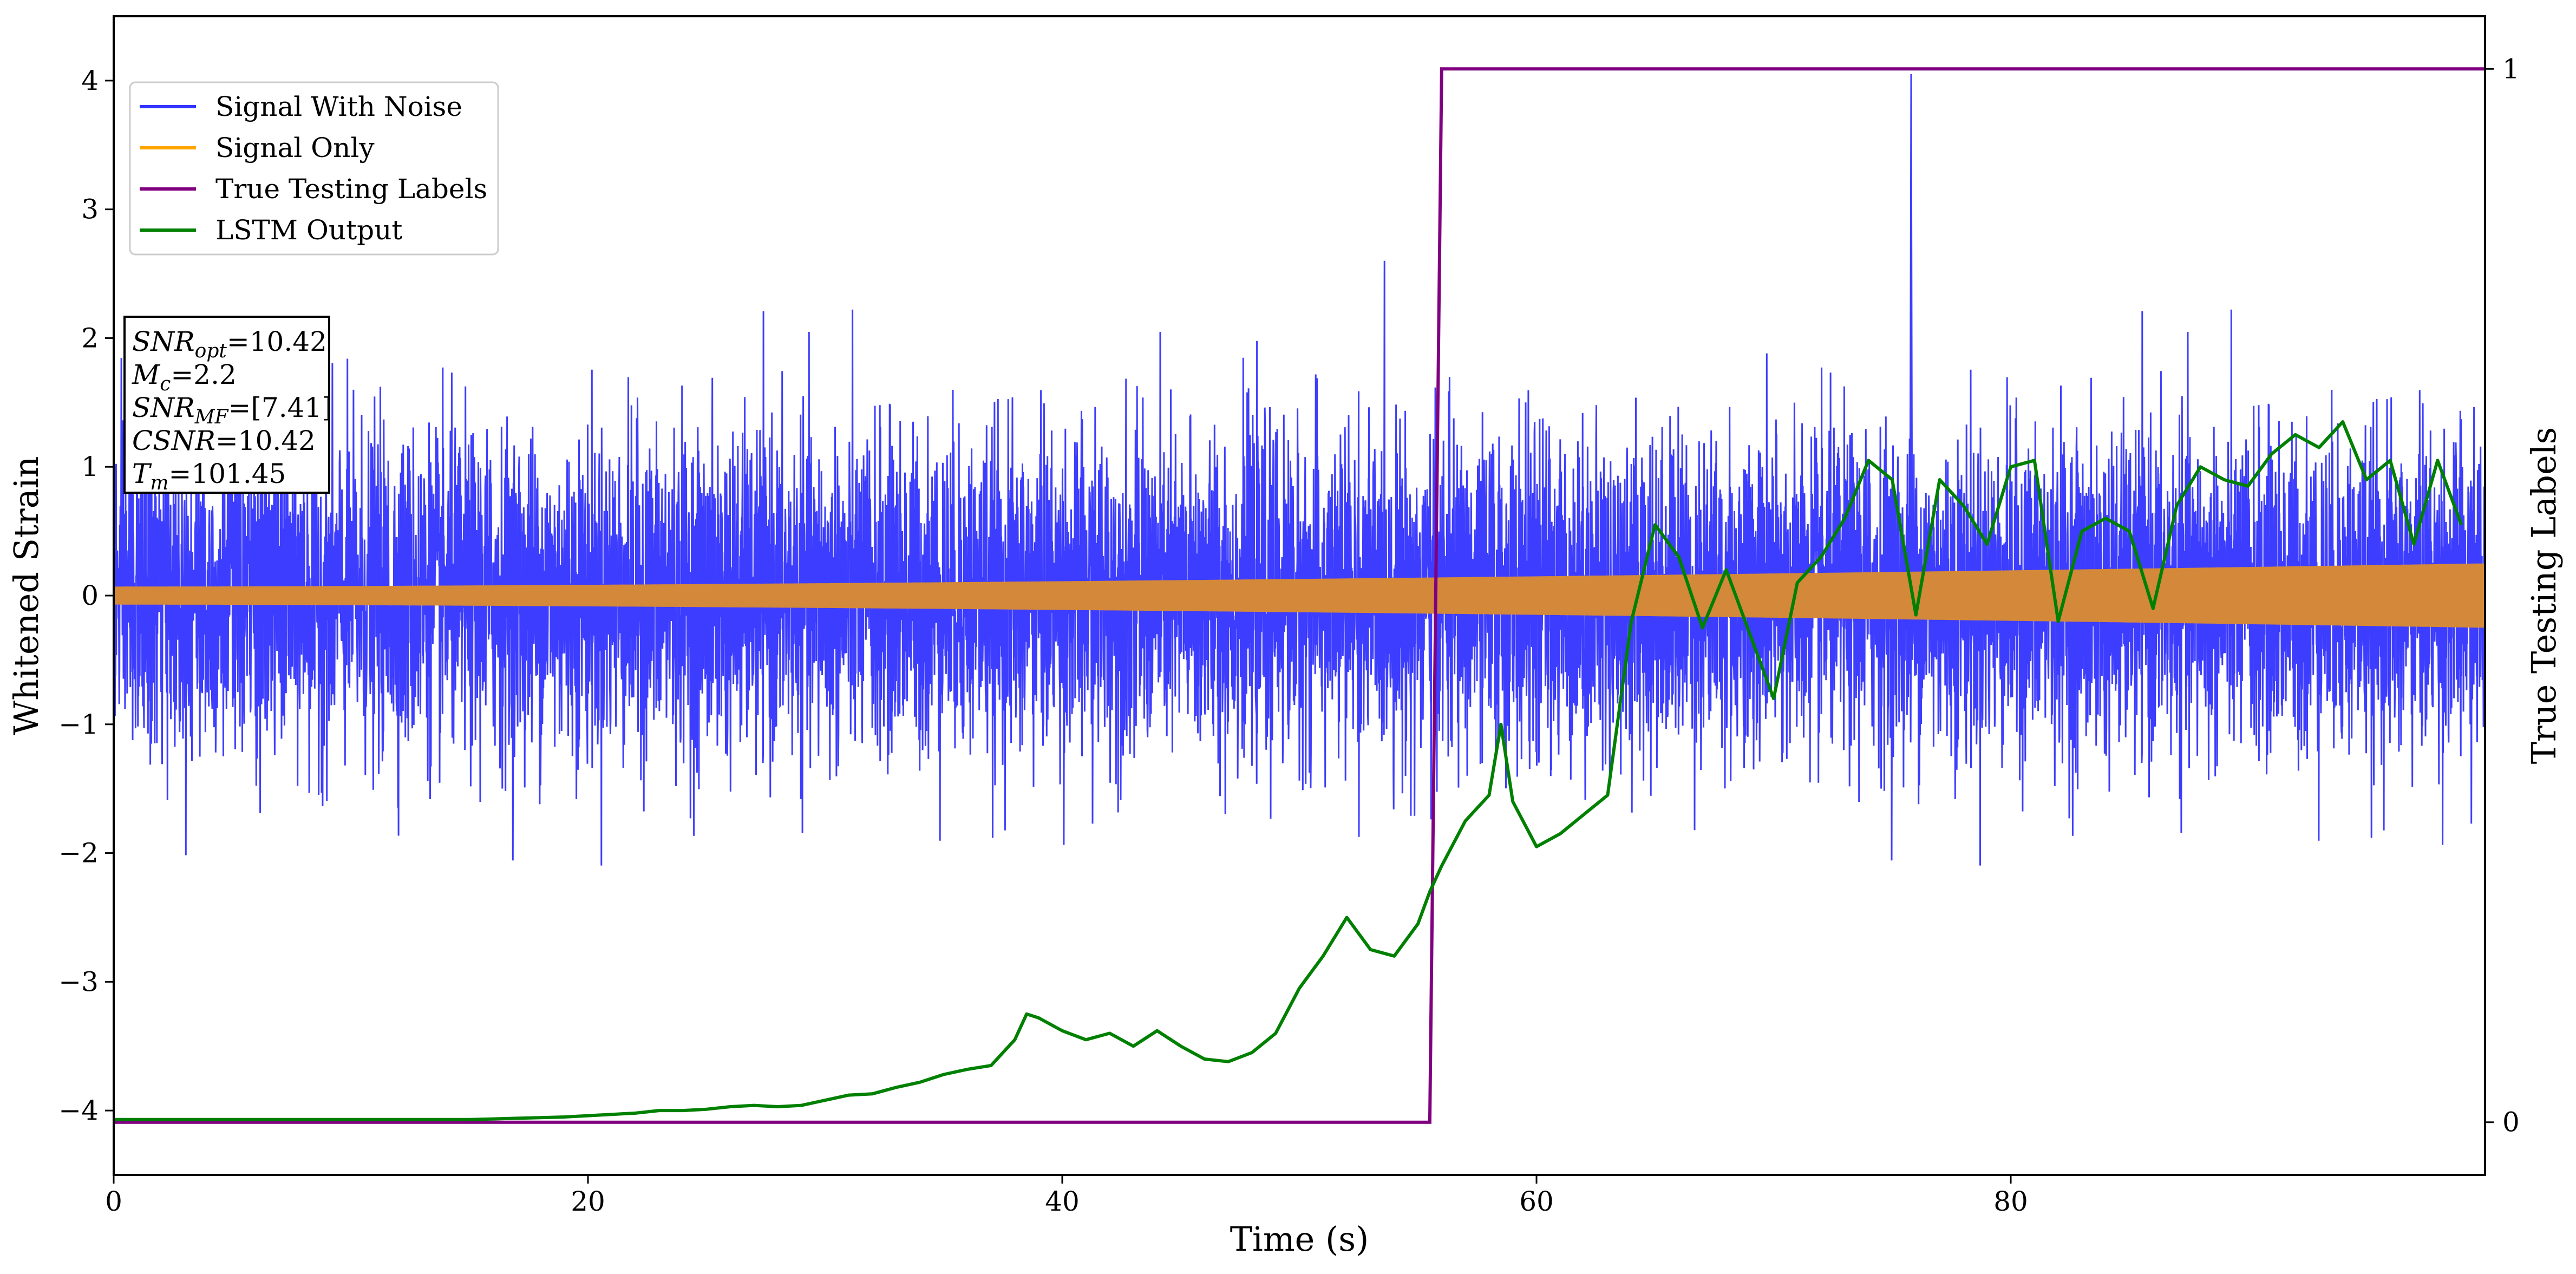 The width and height of the screenshot is (2576, 1274). What do you see at coordinates (211, 351) in the screenshot?
I see `info-subscript: opt` at bounding box center [211, 351].